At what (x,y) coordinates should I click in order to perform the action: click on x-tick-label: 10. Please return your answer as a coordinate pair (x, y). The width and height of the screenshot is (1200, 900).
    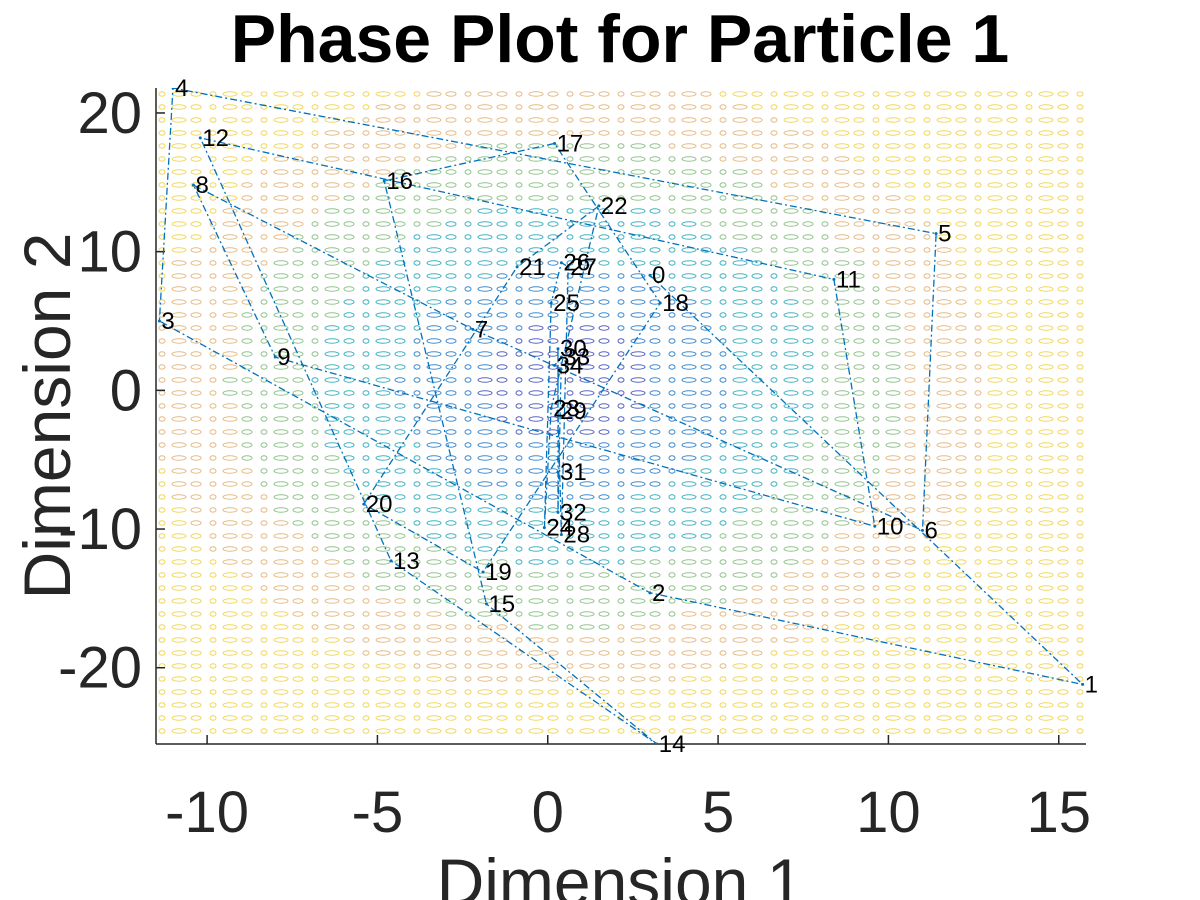
    Looking at the image, I should click on (888, 812).